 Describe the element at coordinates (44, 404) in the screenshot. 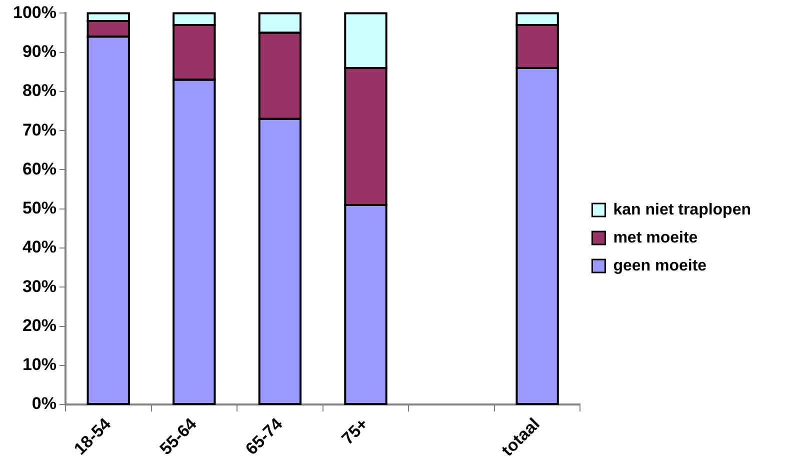

I see `y-tick-label: 0%` at that location.